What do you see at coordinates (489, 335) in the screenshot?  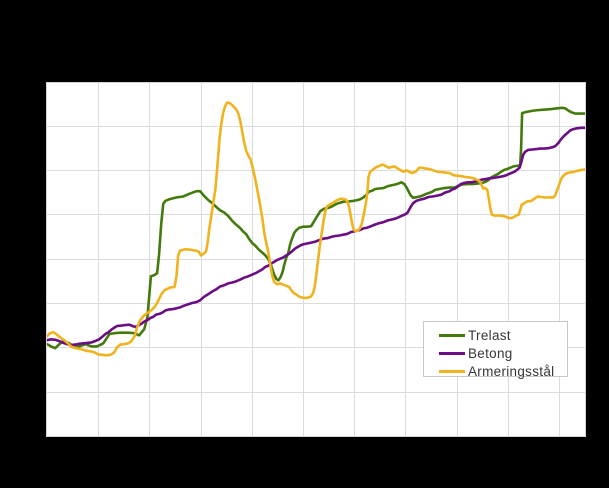 I see `legend-label-trelast: Trelast` at bounding box center [489, 335].